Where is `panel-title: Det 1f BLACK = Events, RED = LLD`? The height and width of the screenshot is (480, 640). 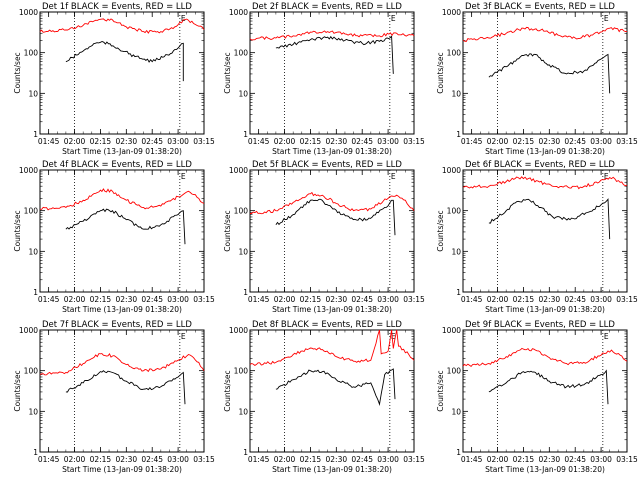
panel-title: Det 1f BLACK = Events, RED = LLD is located at coordinates (117, 7).